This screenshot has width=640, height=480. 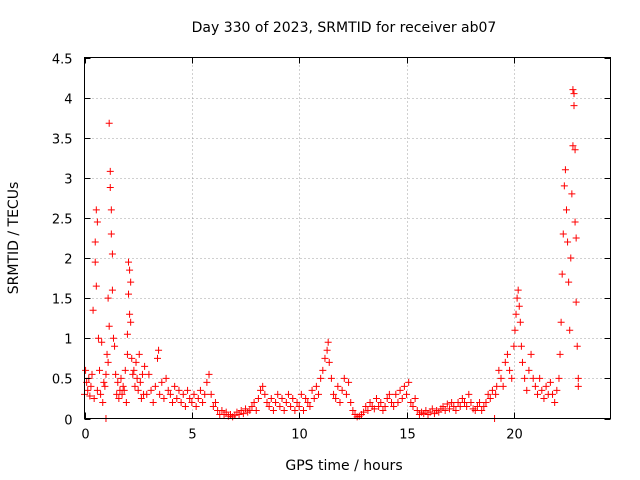 I want to click on y-tick-label: 3.5, so click(x=62, y=140).